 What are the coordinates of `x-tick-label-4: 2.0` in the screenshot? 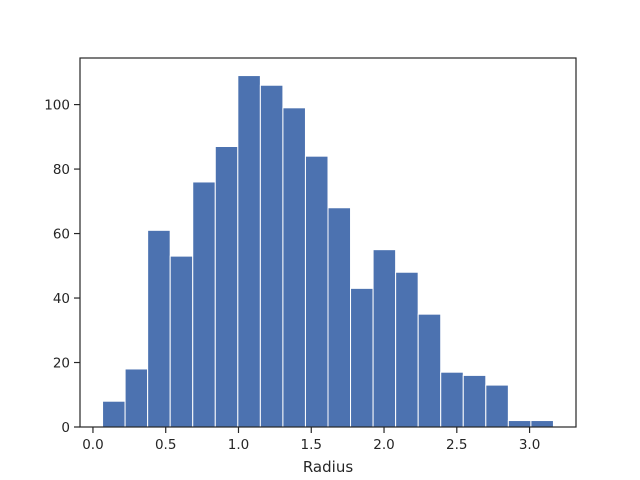 It's located at (383, 445).